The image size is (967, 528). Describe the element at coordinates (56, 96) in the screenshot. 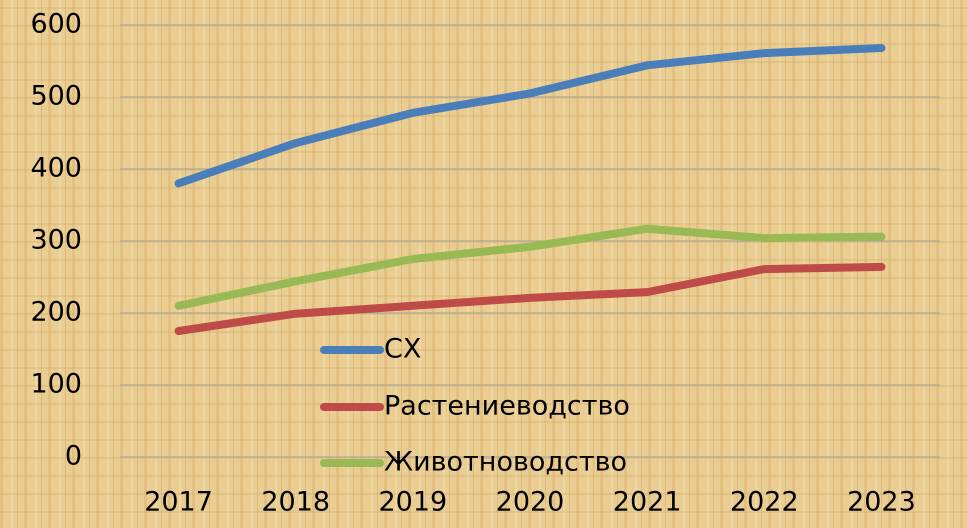

I see `y-tick-label: 500` at that location.